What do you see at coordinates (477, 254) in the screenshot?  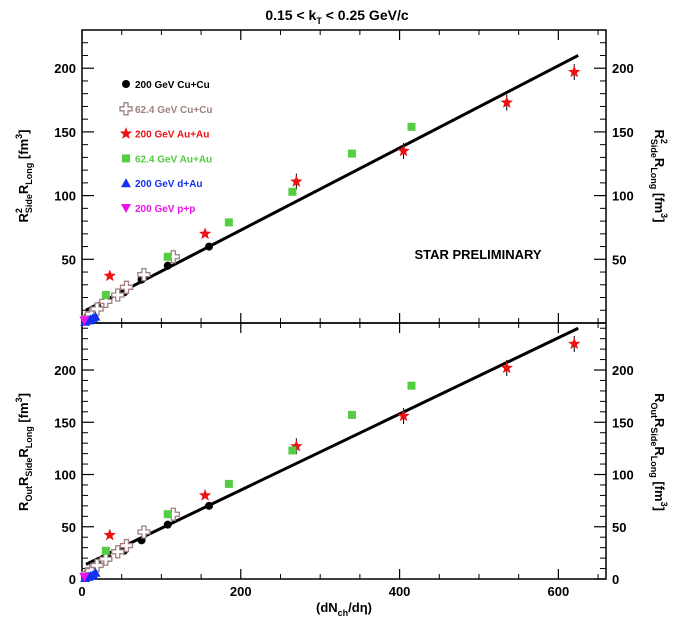 I see `star-preliminary-annotation: STAR PRELIMINARY` at bounding box center [477, 254].